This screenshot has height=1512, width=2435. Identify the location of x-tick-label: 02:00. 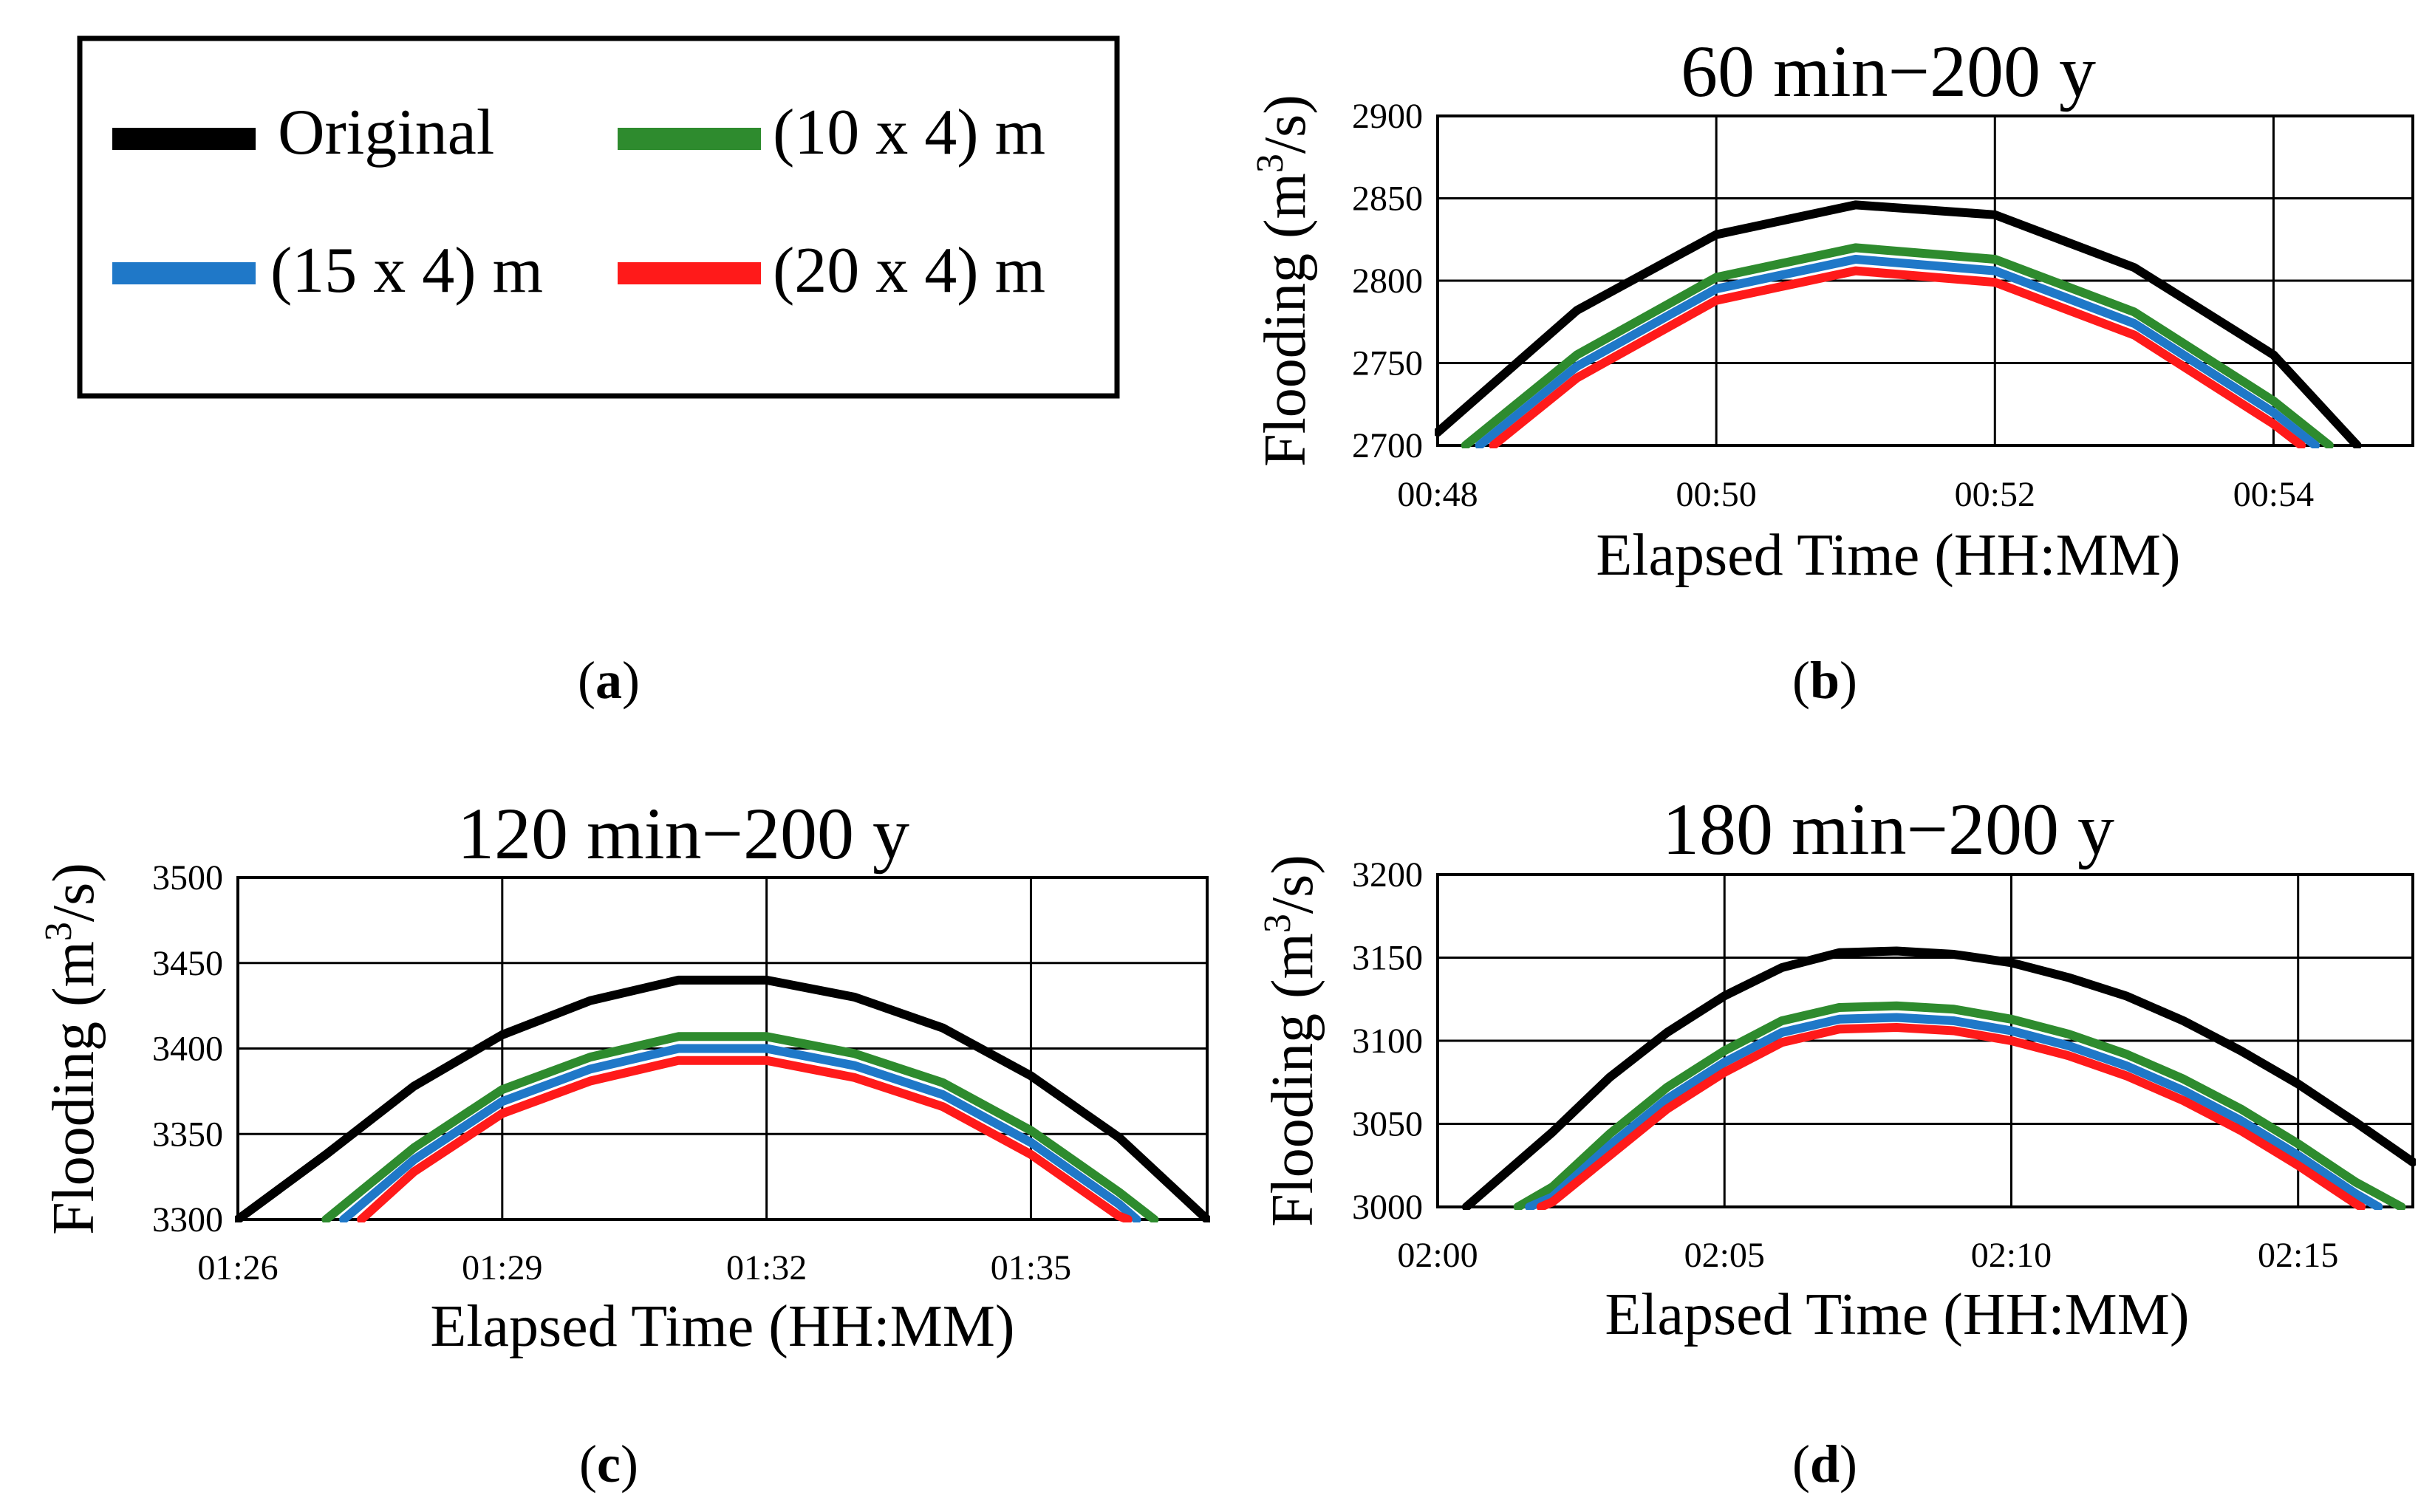
(1437, 1255).